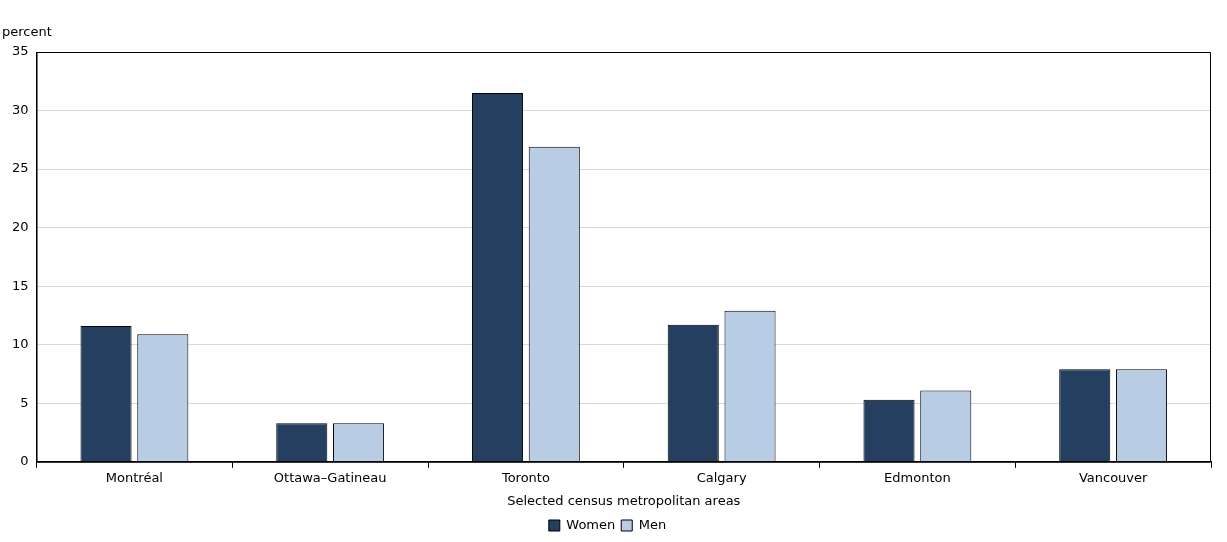  Describe the element at coordinates (20, 109) in the screenshot. I see `y-tick-label: 30` at that location.